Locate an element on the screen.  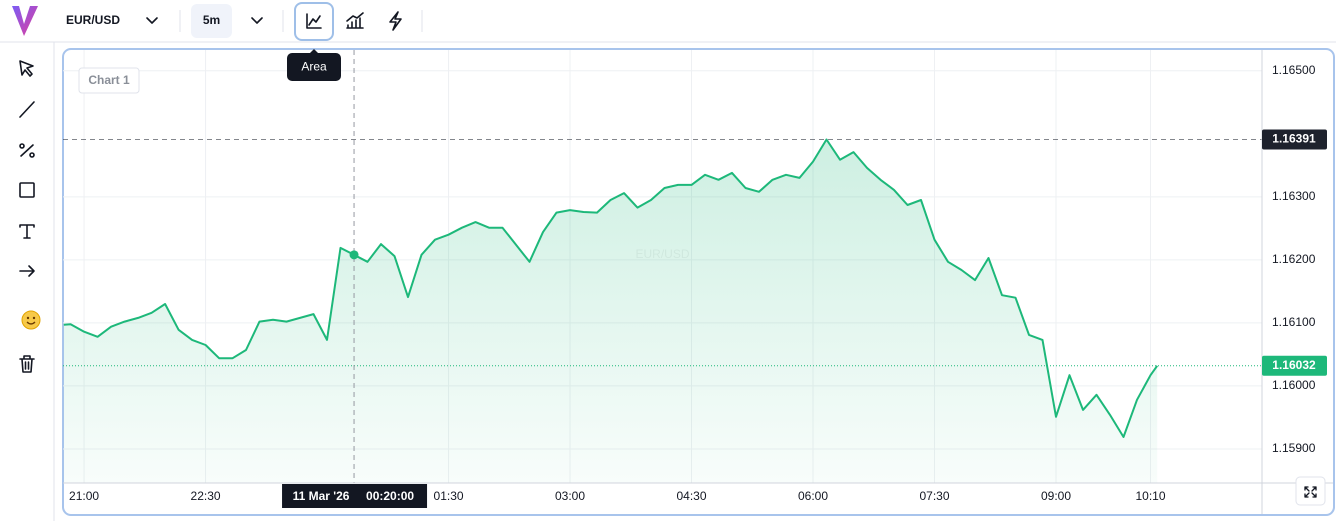
fullscreen-button is located at coordinates (1310, 491).